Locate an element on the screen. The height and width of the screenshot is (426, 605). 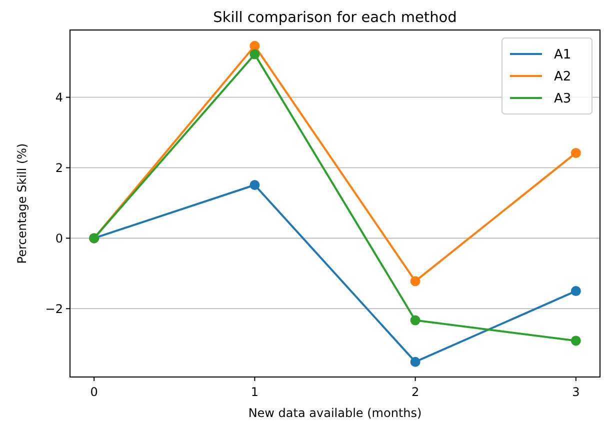
chart-title: Skill comparison for each method is located at coordinates (335, 18).